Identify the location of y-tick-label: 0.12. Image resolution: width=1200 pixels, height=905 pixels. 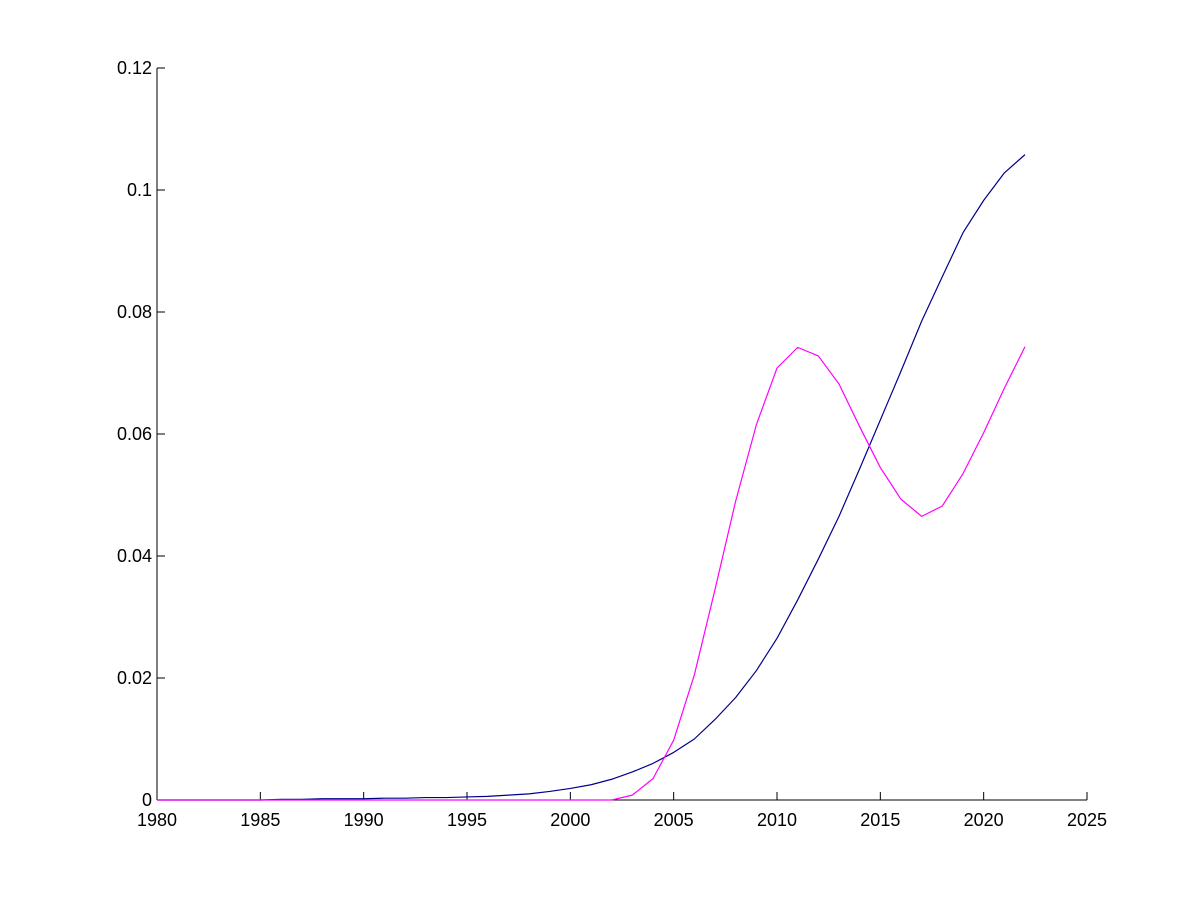
(134, 68).